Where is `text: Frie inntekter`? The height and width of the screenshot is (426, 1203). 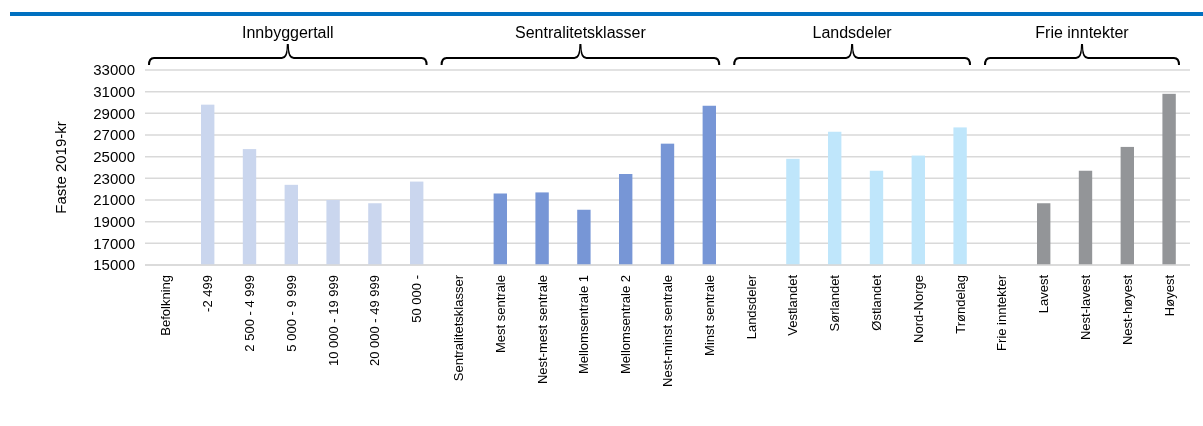 text: Frie inntekter is located at coordinates (1082, 32).